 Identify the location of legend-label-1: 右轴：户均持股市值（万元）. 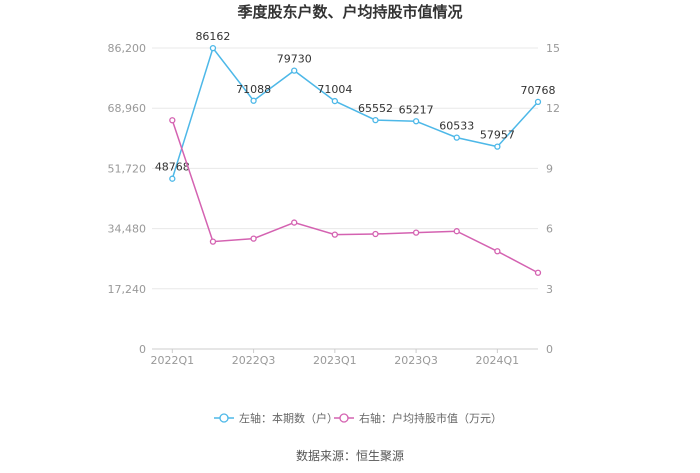
(430, 418).